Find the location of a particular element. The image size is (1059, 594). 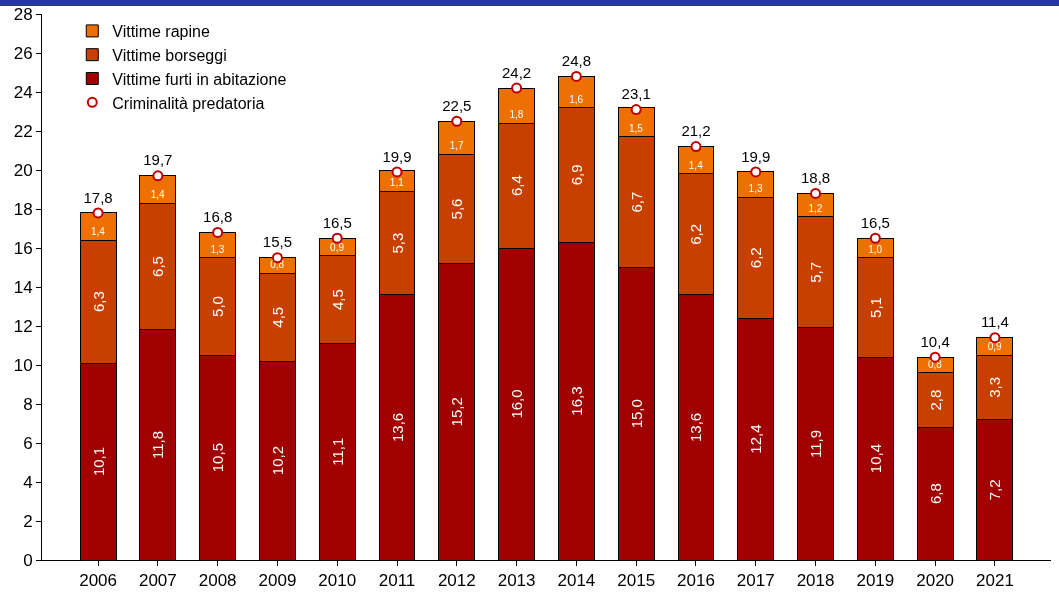

data-label: 16,8 is located at coordinates (218, 217).